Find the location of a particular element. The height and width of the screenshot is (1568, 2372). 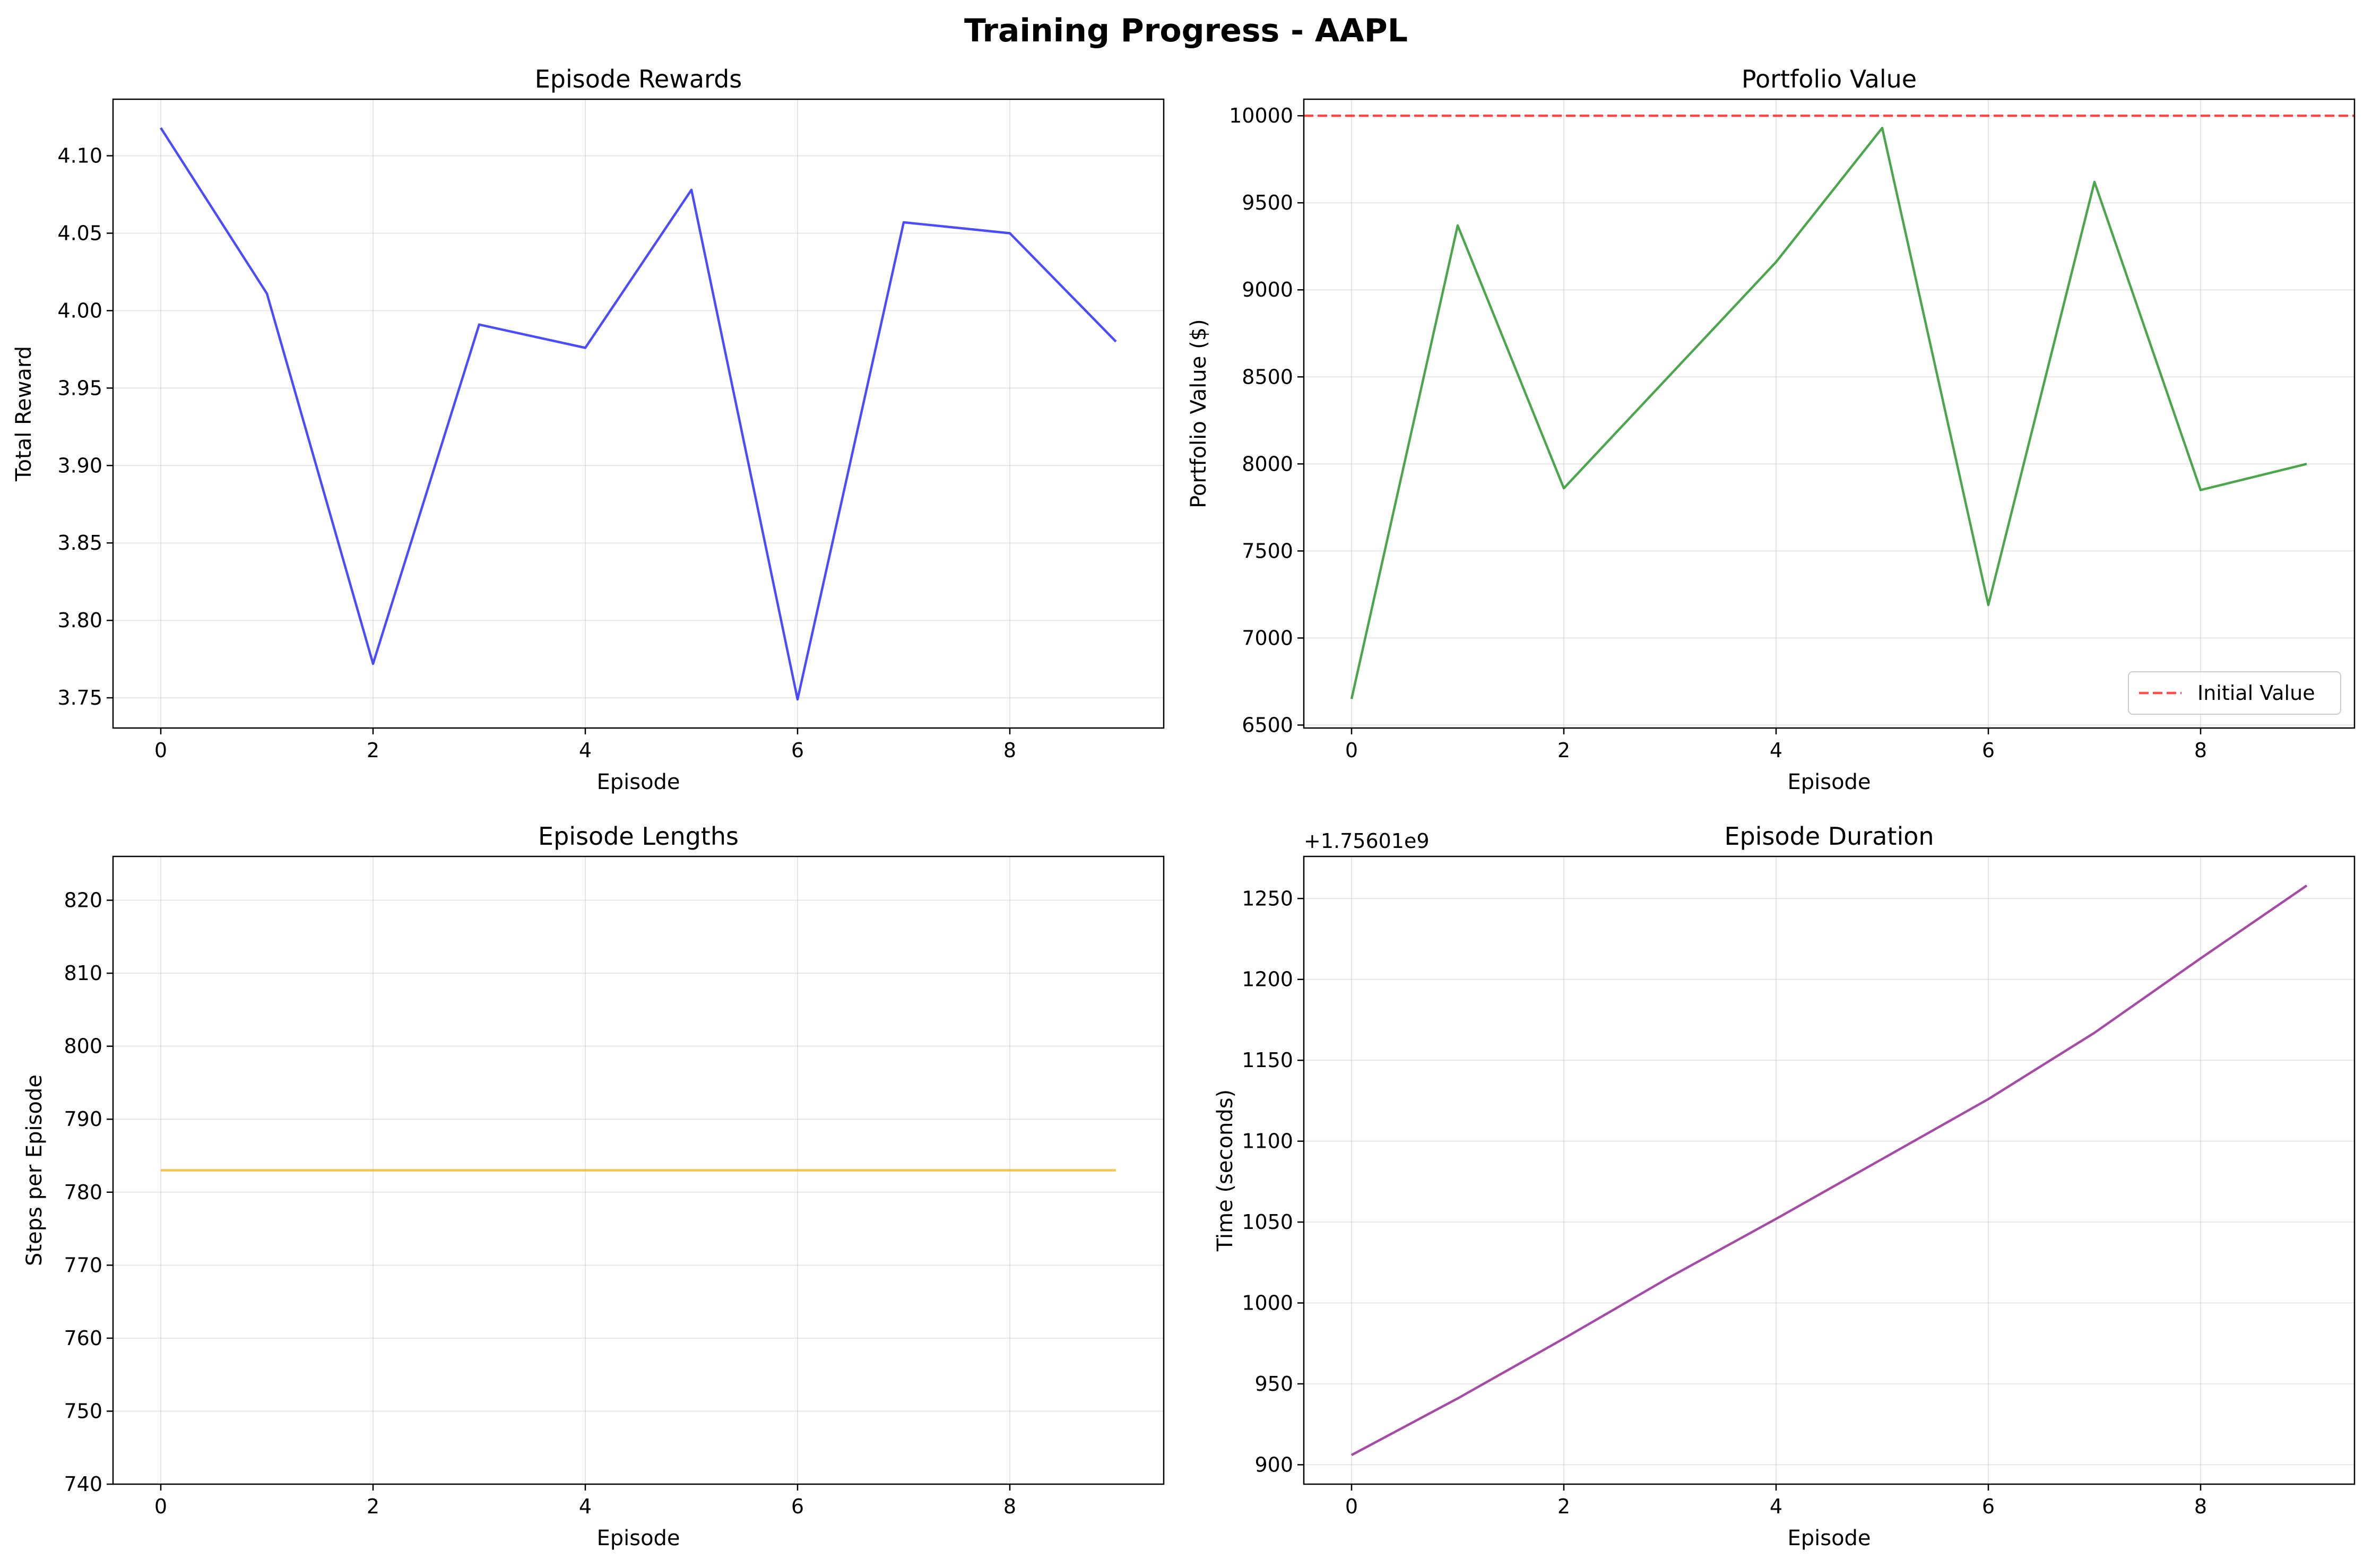

figure-title: Training Progress - AAPL is located at coordinates (1186, 30).